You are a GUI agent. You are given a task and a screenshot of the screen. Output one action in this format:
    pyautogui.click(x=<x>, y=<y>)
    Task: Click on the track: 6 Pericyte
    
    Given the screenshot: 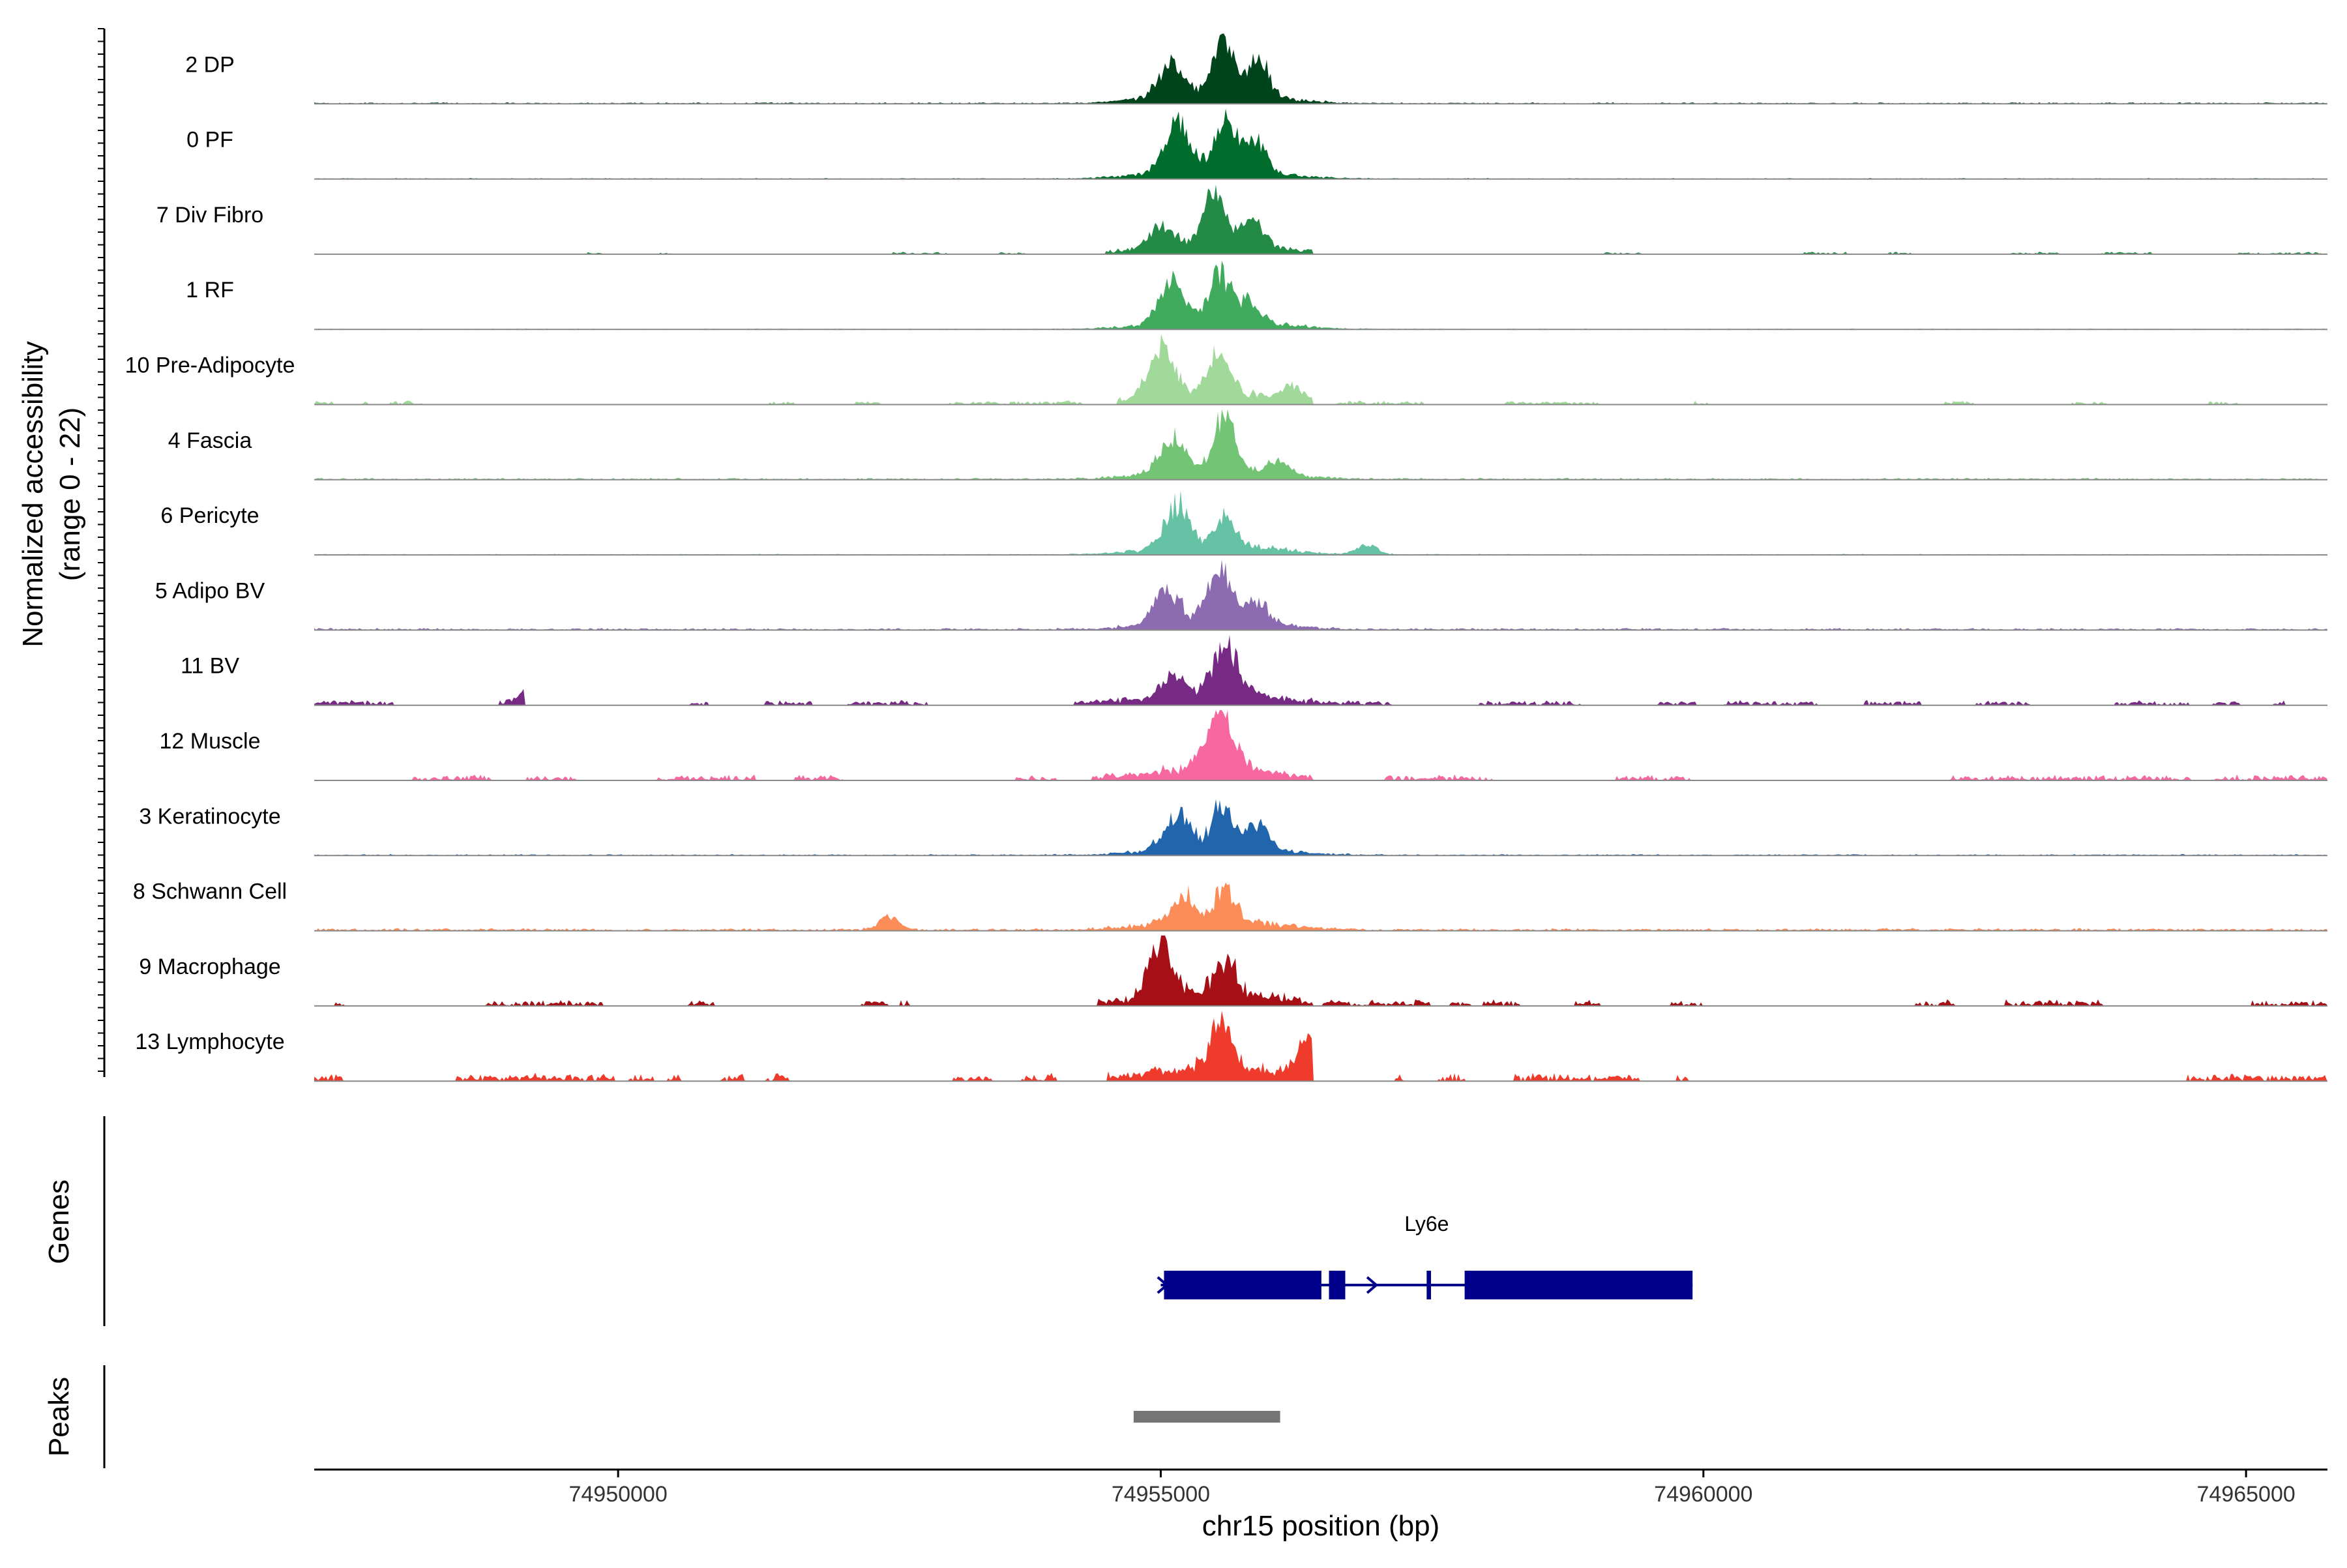 What is the action you would take?
    pyautogui.click(x=1243, y=523)
    